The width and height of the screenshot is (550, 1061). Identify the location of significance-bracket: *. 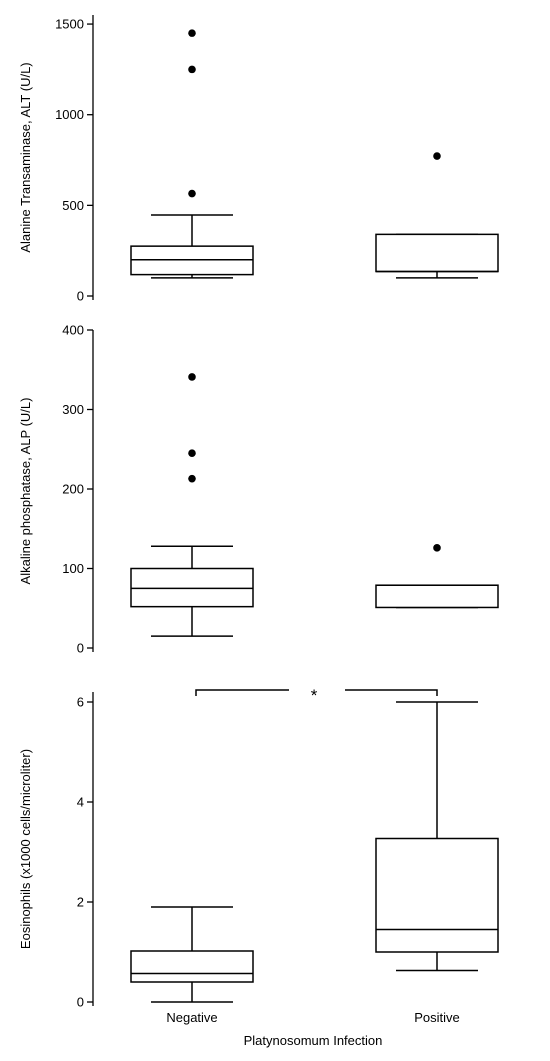
(316, 695).